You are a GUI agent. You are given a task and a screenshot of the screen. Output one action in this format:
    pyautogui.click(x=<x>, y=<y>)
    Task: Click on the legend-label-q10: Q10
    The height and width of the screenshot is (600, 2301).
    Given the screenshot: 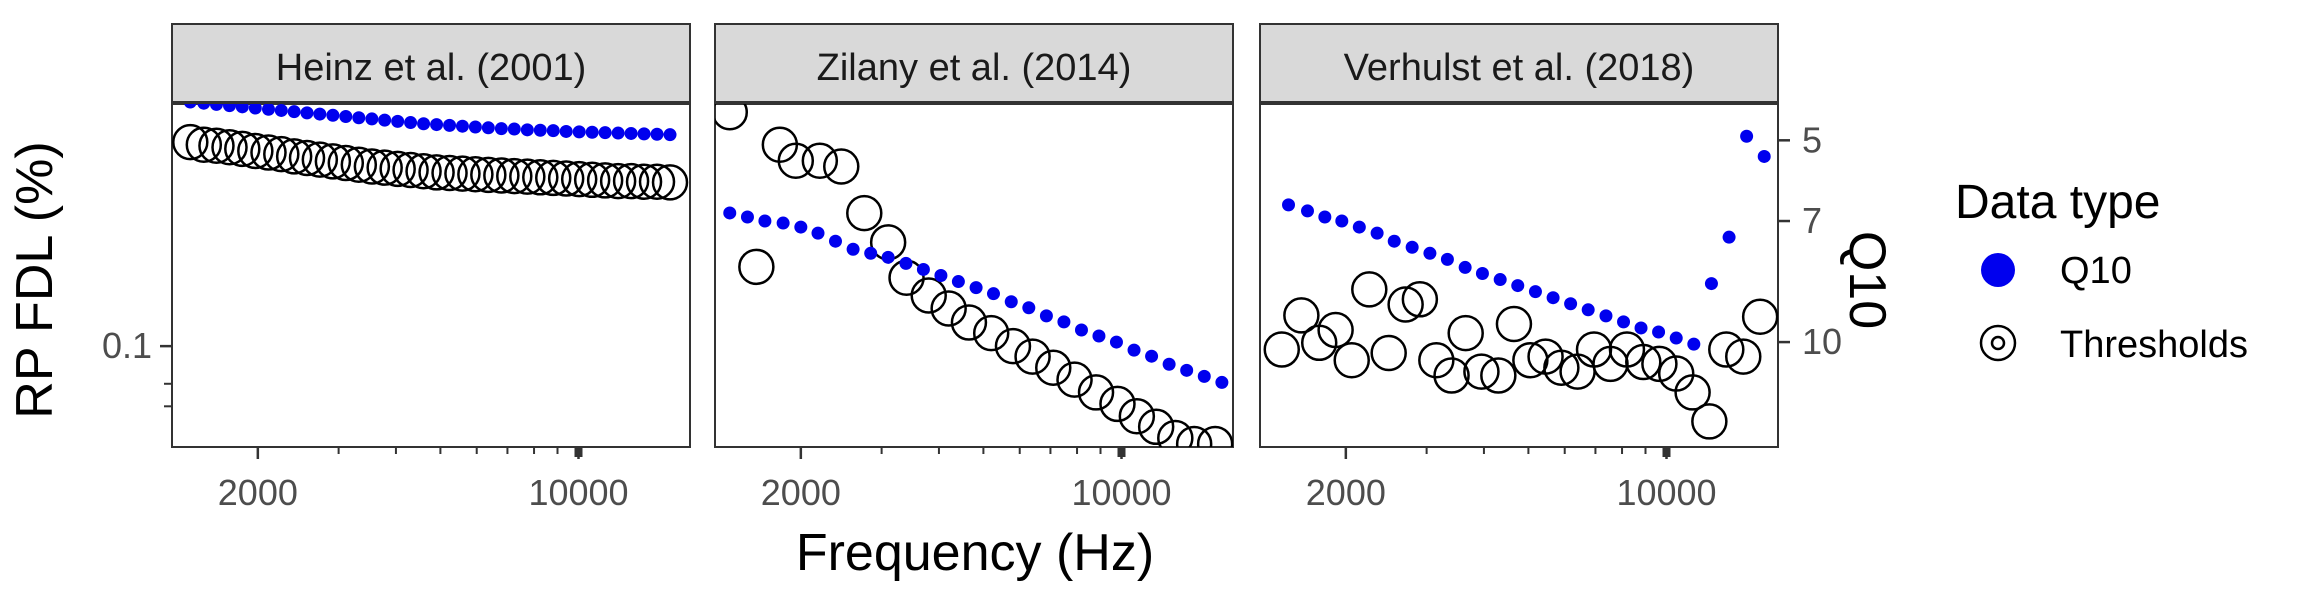 What is the action you would take?
    pyautogui.click(x=2096, y=271)
    